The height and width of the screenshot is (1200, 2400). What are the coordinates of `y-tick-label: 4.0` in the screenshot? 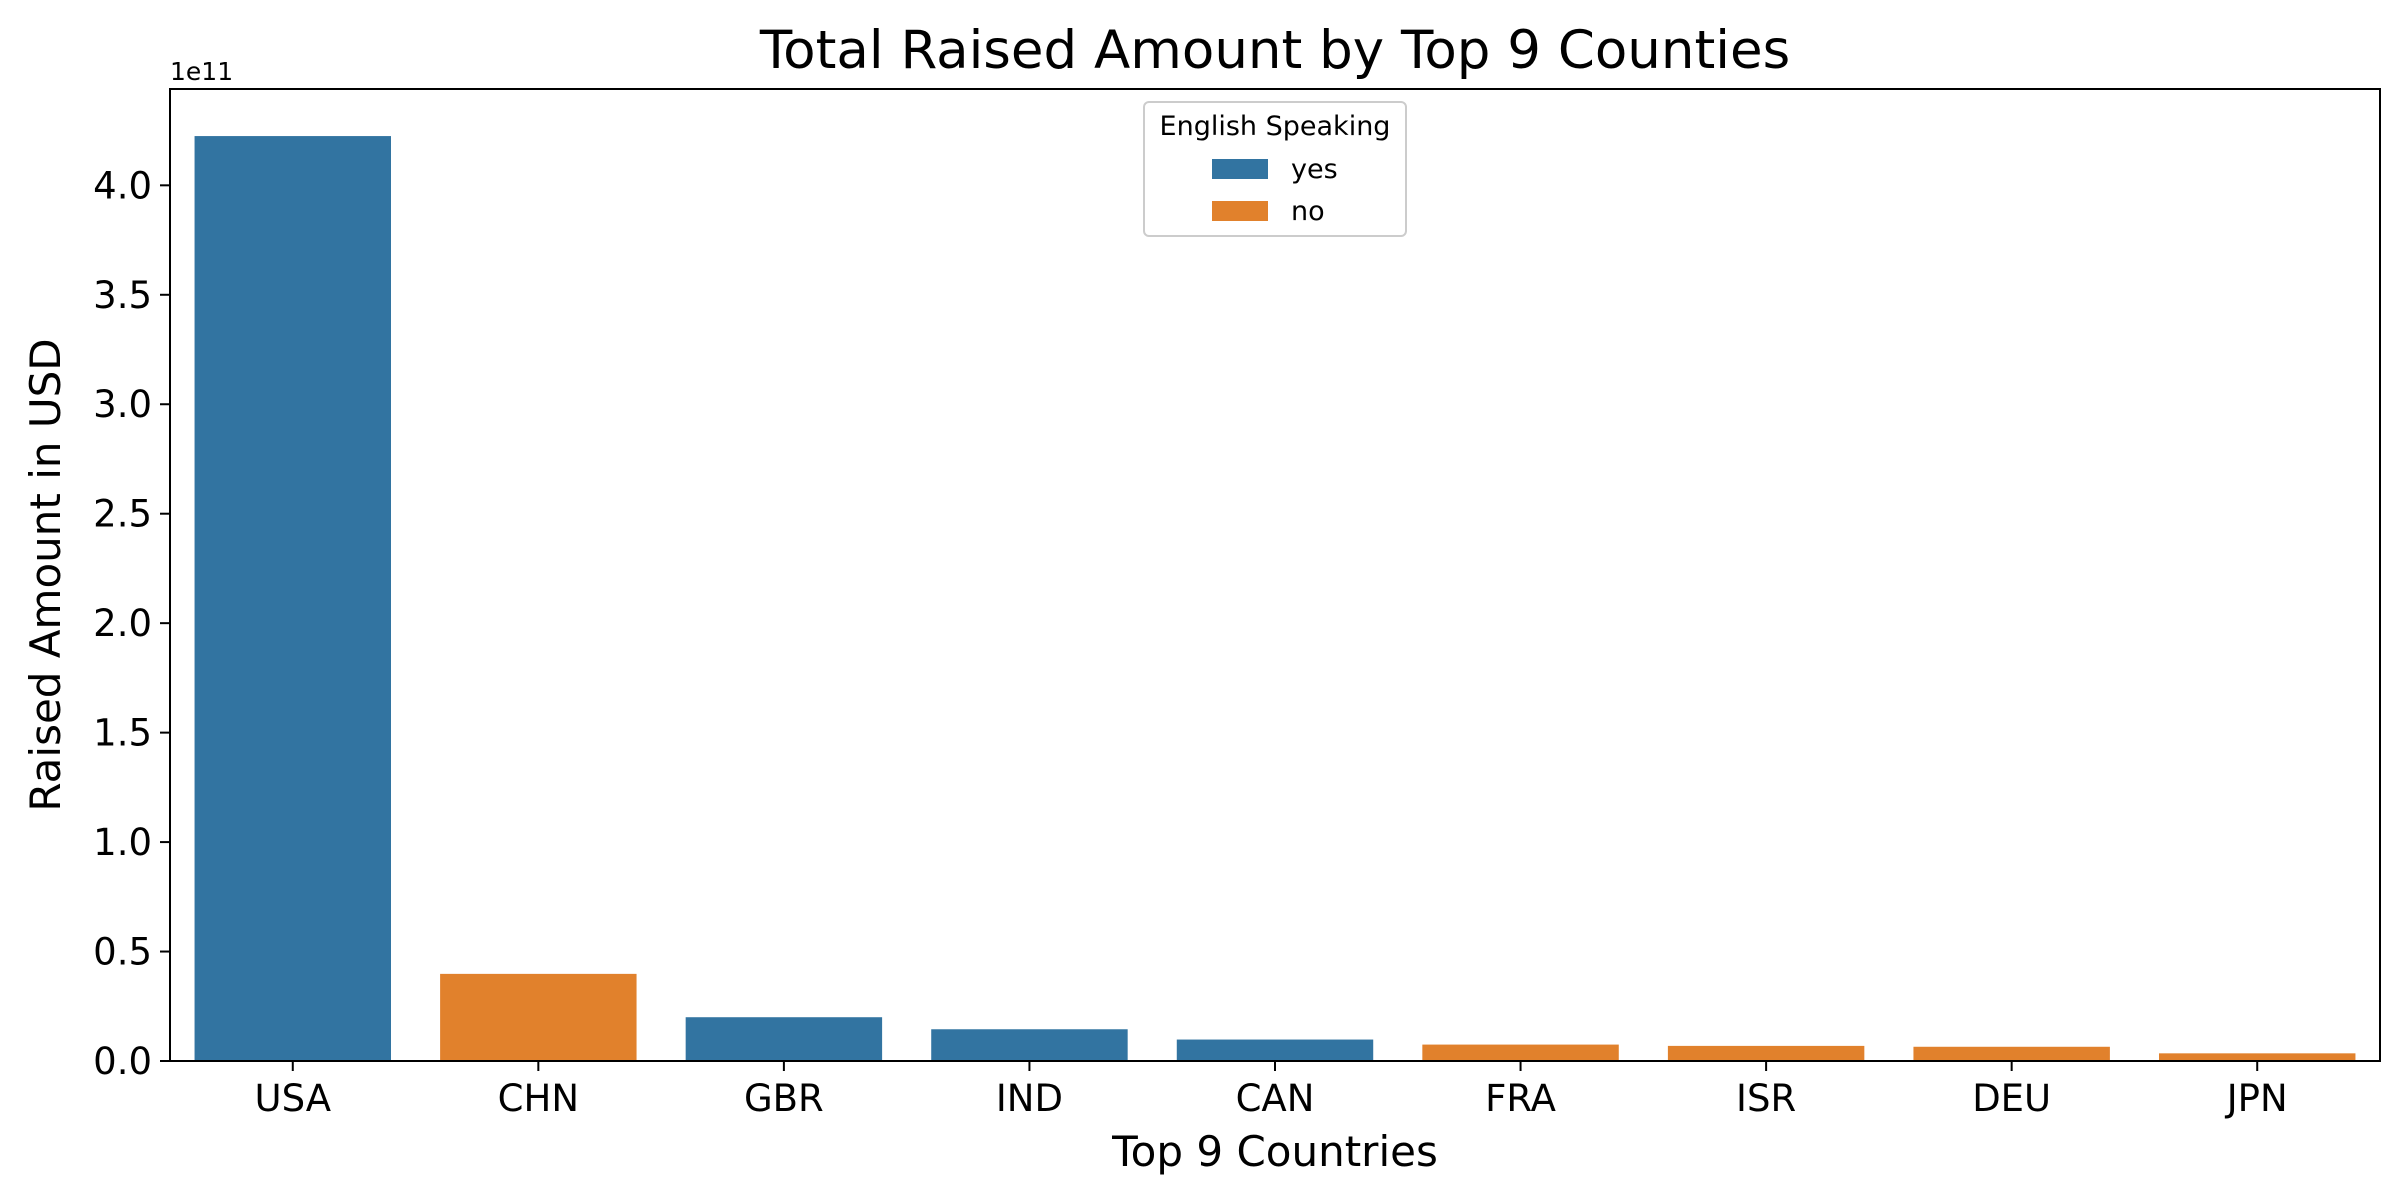 It's located at (122, 185).